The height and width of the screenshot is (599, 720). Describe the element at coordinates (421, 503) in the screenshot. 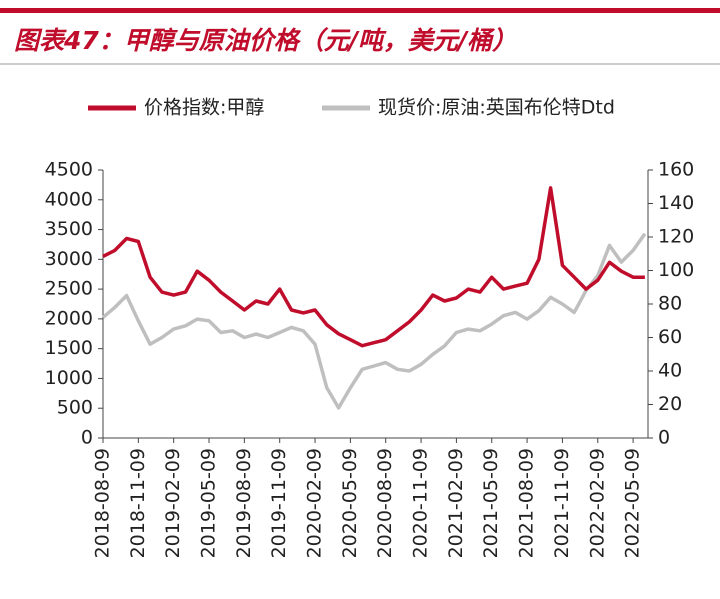

I see `x-tick-label: 2020-11-09` at that location.